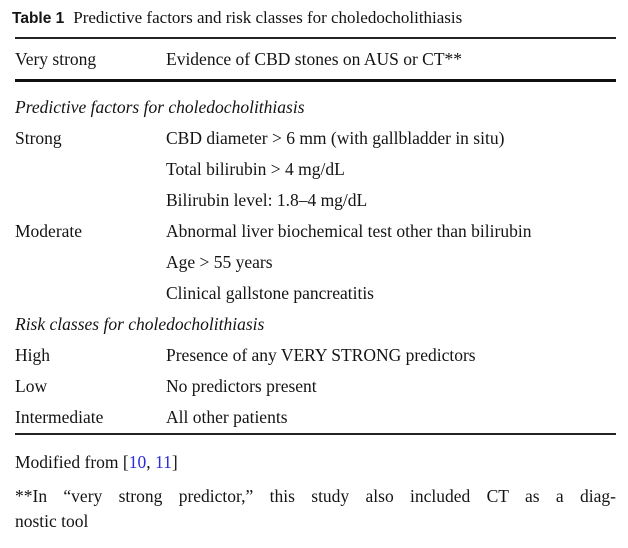 The height and width of the screenshot is (548, 628). What do you see at coordinates (49, 231) in the screenshot?
I see `term-cell: Moderate` at bounding box center [49, 231].